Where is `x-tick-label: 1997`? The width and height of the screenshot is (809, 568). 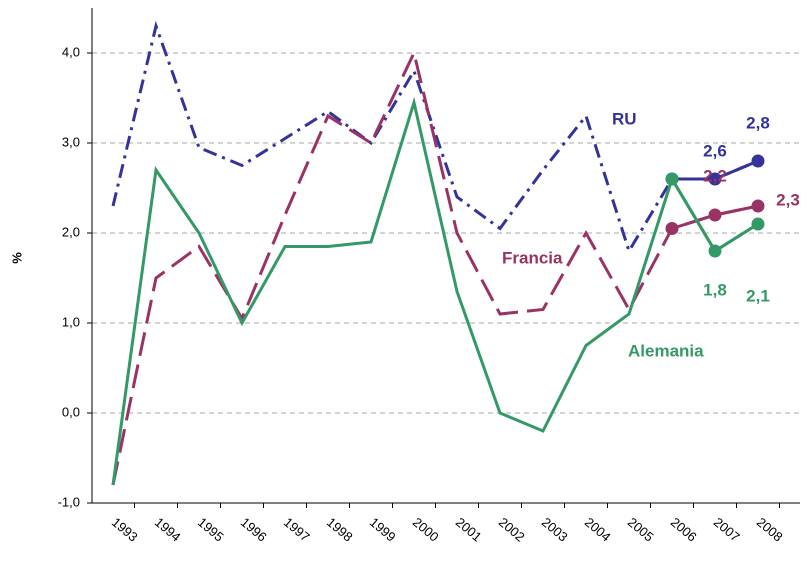 x-tick-label: 1997 is located at coordinates (297, 529).